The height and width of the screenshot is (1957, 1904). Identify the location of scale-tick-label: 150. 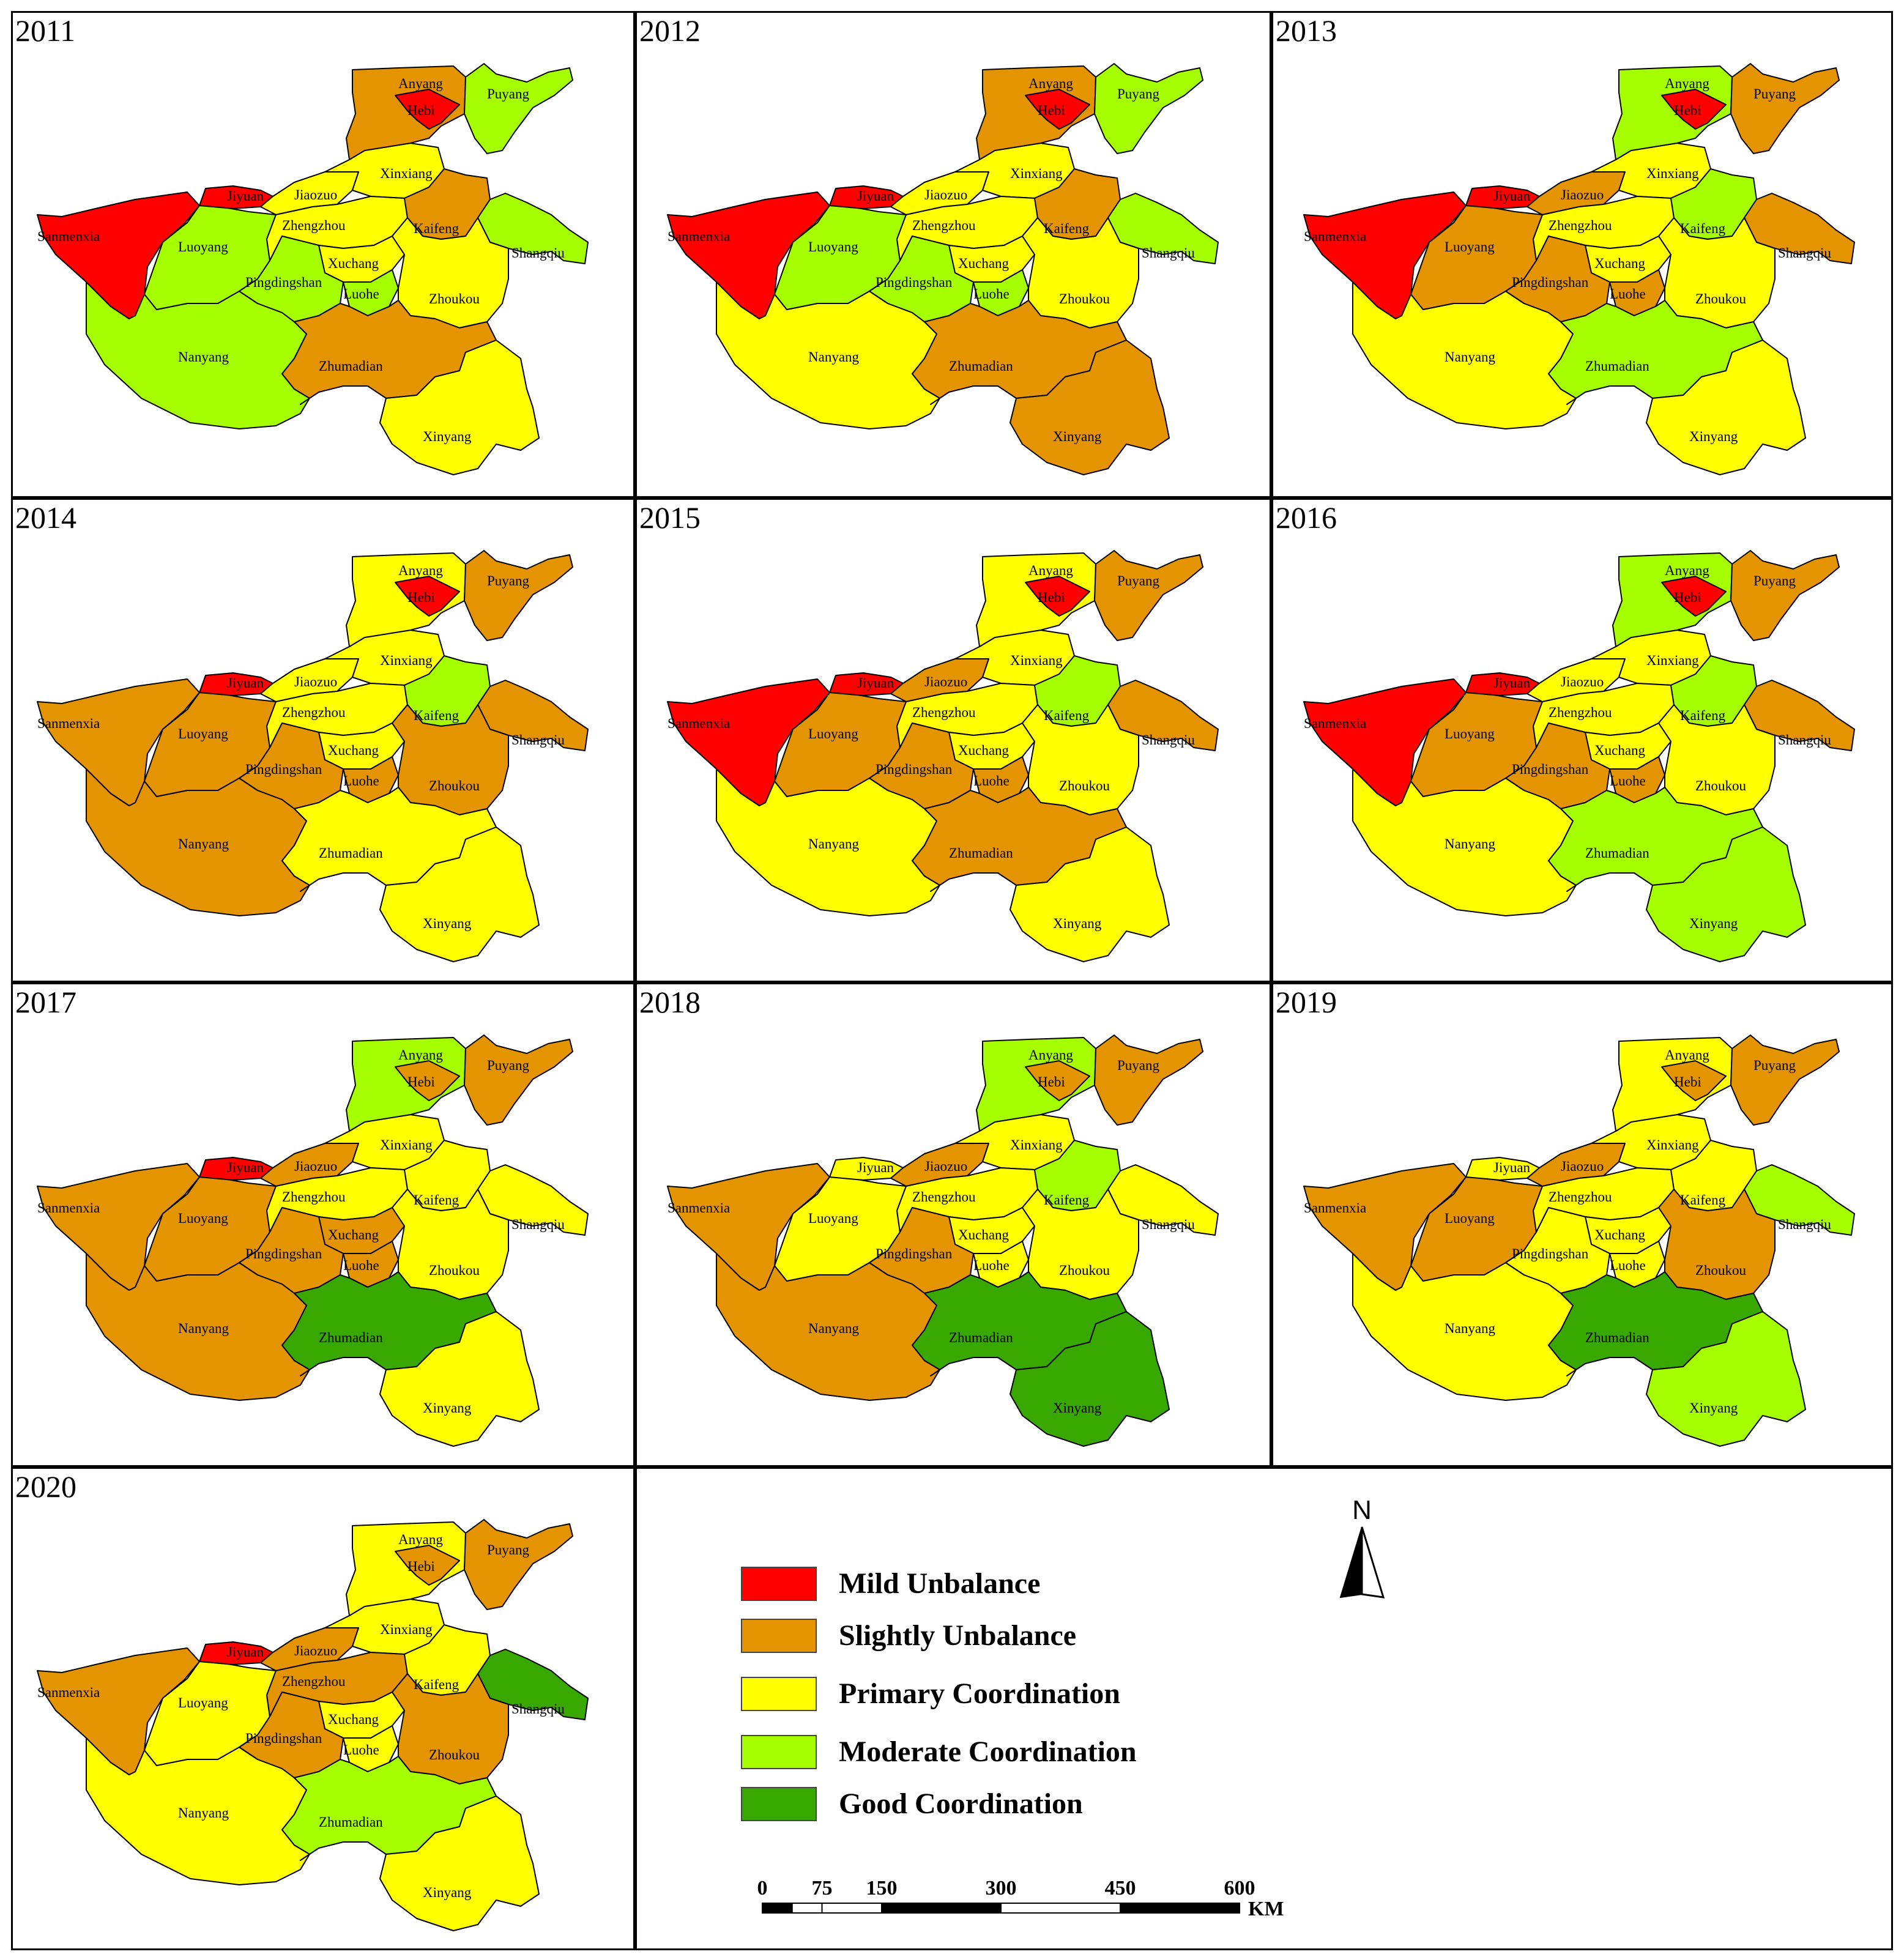
(882, 1888).